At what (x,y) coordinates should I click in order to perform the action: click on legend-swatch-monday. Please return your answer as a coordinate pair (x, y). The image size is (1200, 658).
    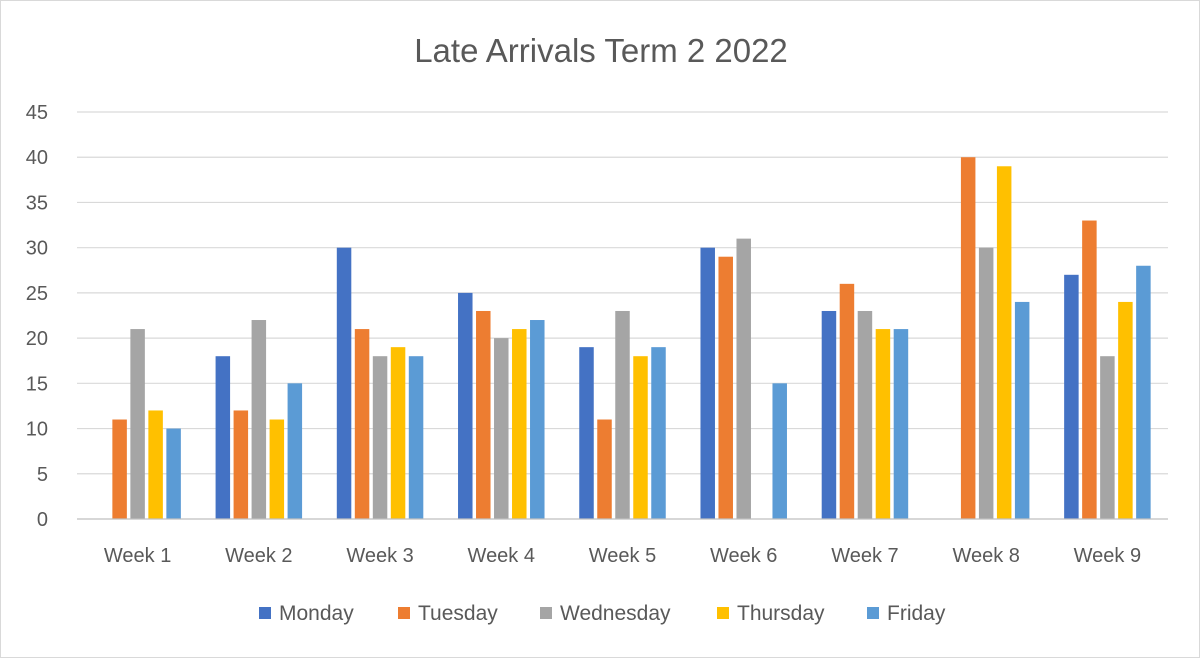
    Looking at the image, I should click on (265, 613).